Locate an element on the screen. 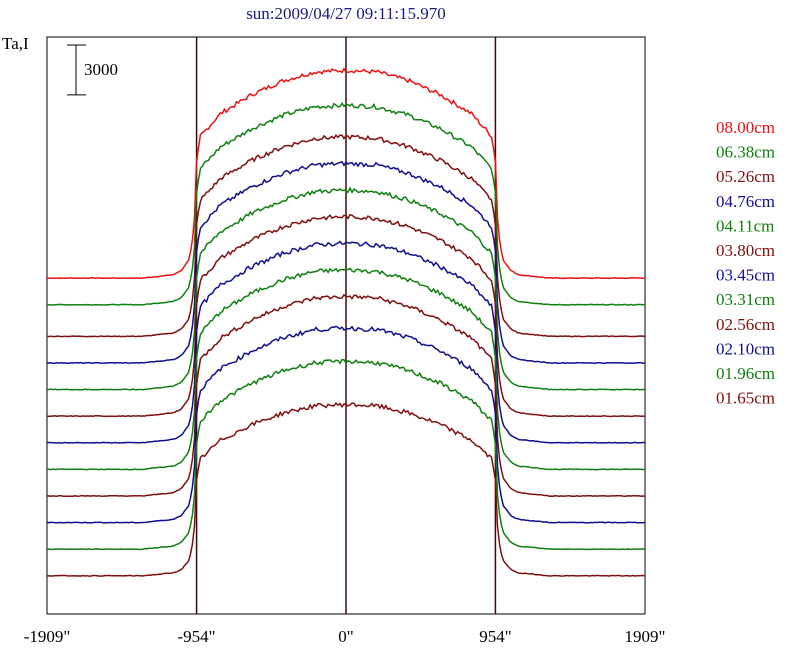  legend-entry-04.11cm: 04.11cm is located at coordinates (745, 225).